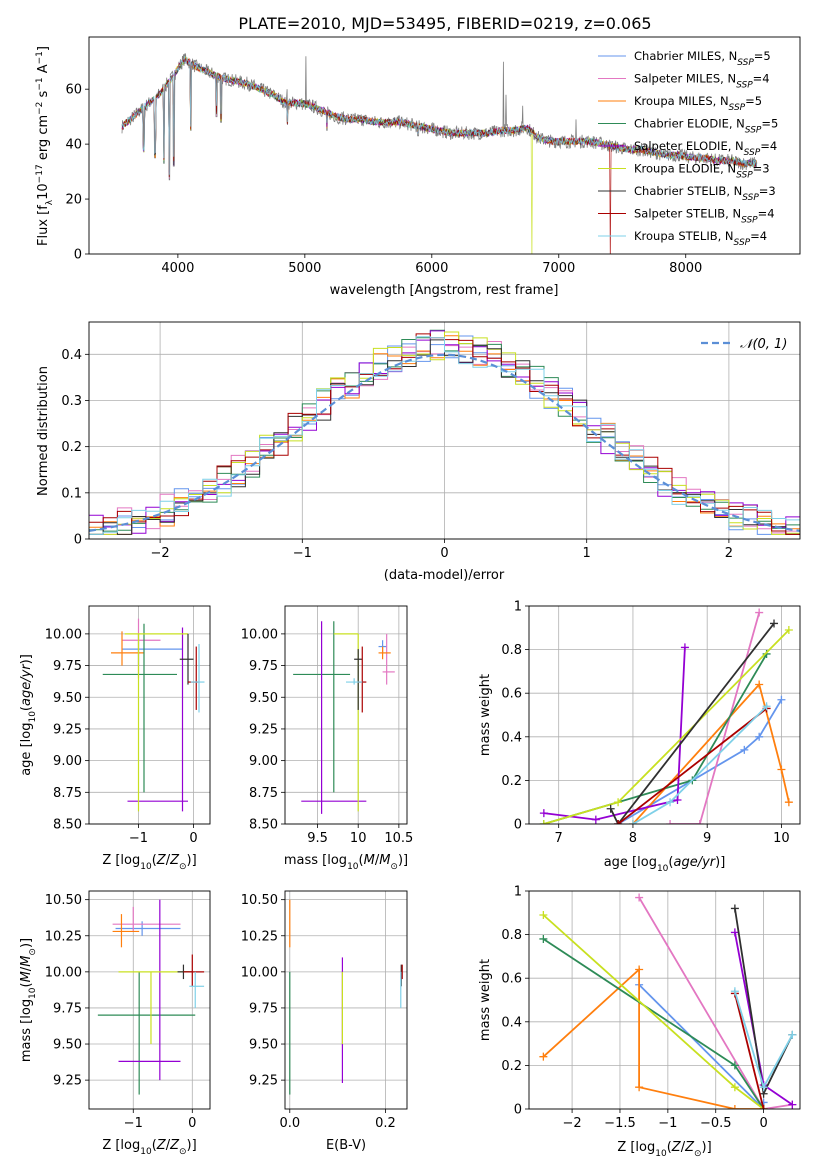 The width and height of the screenshot is (819, 1170). What do you see at coordinates (511, 1022) in the screenshot?
I see `y-tick-label: 0.4` at bounding box center [511, 1022].